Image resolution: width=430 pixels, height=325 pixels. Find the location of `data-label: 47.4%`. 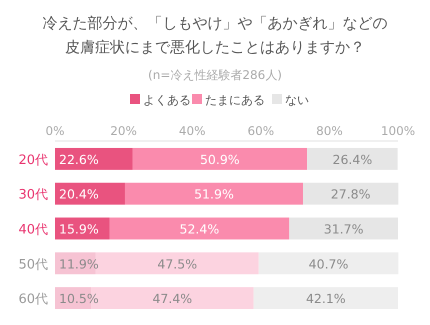

data-label: 47.4% is located at coordinates (172, 298).